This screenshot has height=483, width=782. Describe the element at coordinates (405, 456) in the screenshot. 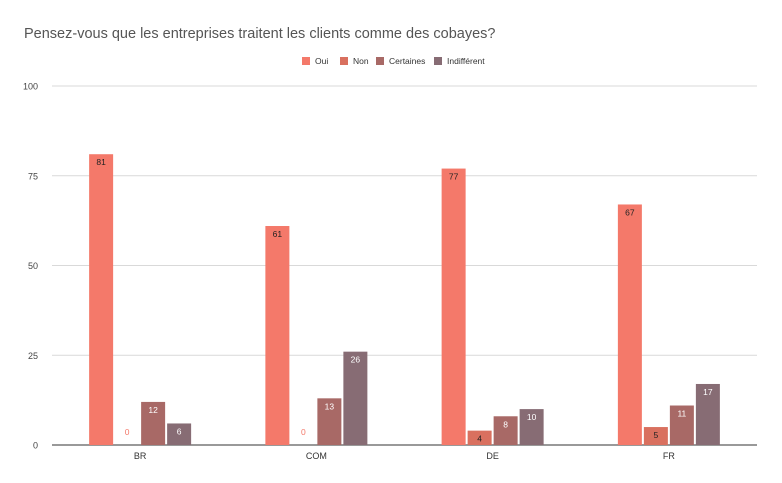

I see `x-axis-ticks: BR COM DE FR` at that location.